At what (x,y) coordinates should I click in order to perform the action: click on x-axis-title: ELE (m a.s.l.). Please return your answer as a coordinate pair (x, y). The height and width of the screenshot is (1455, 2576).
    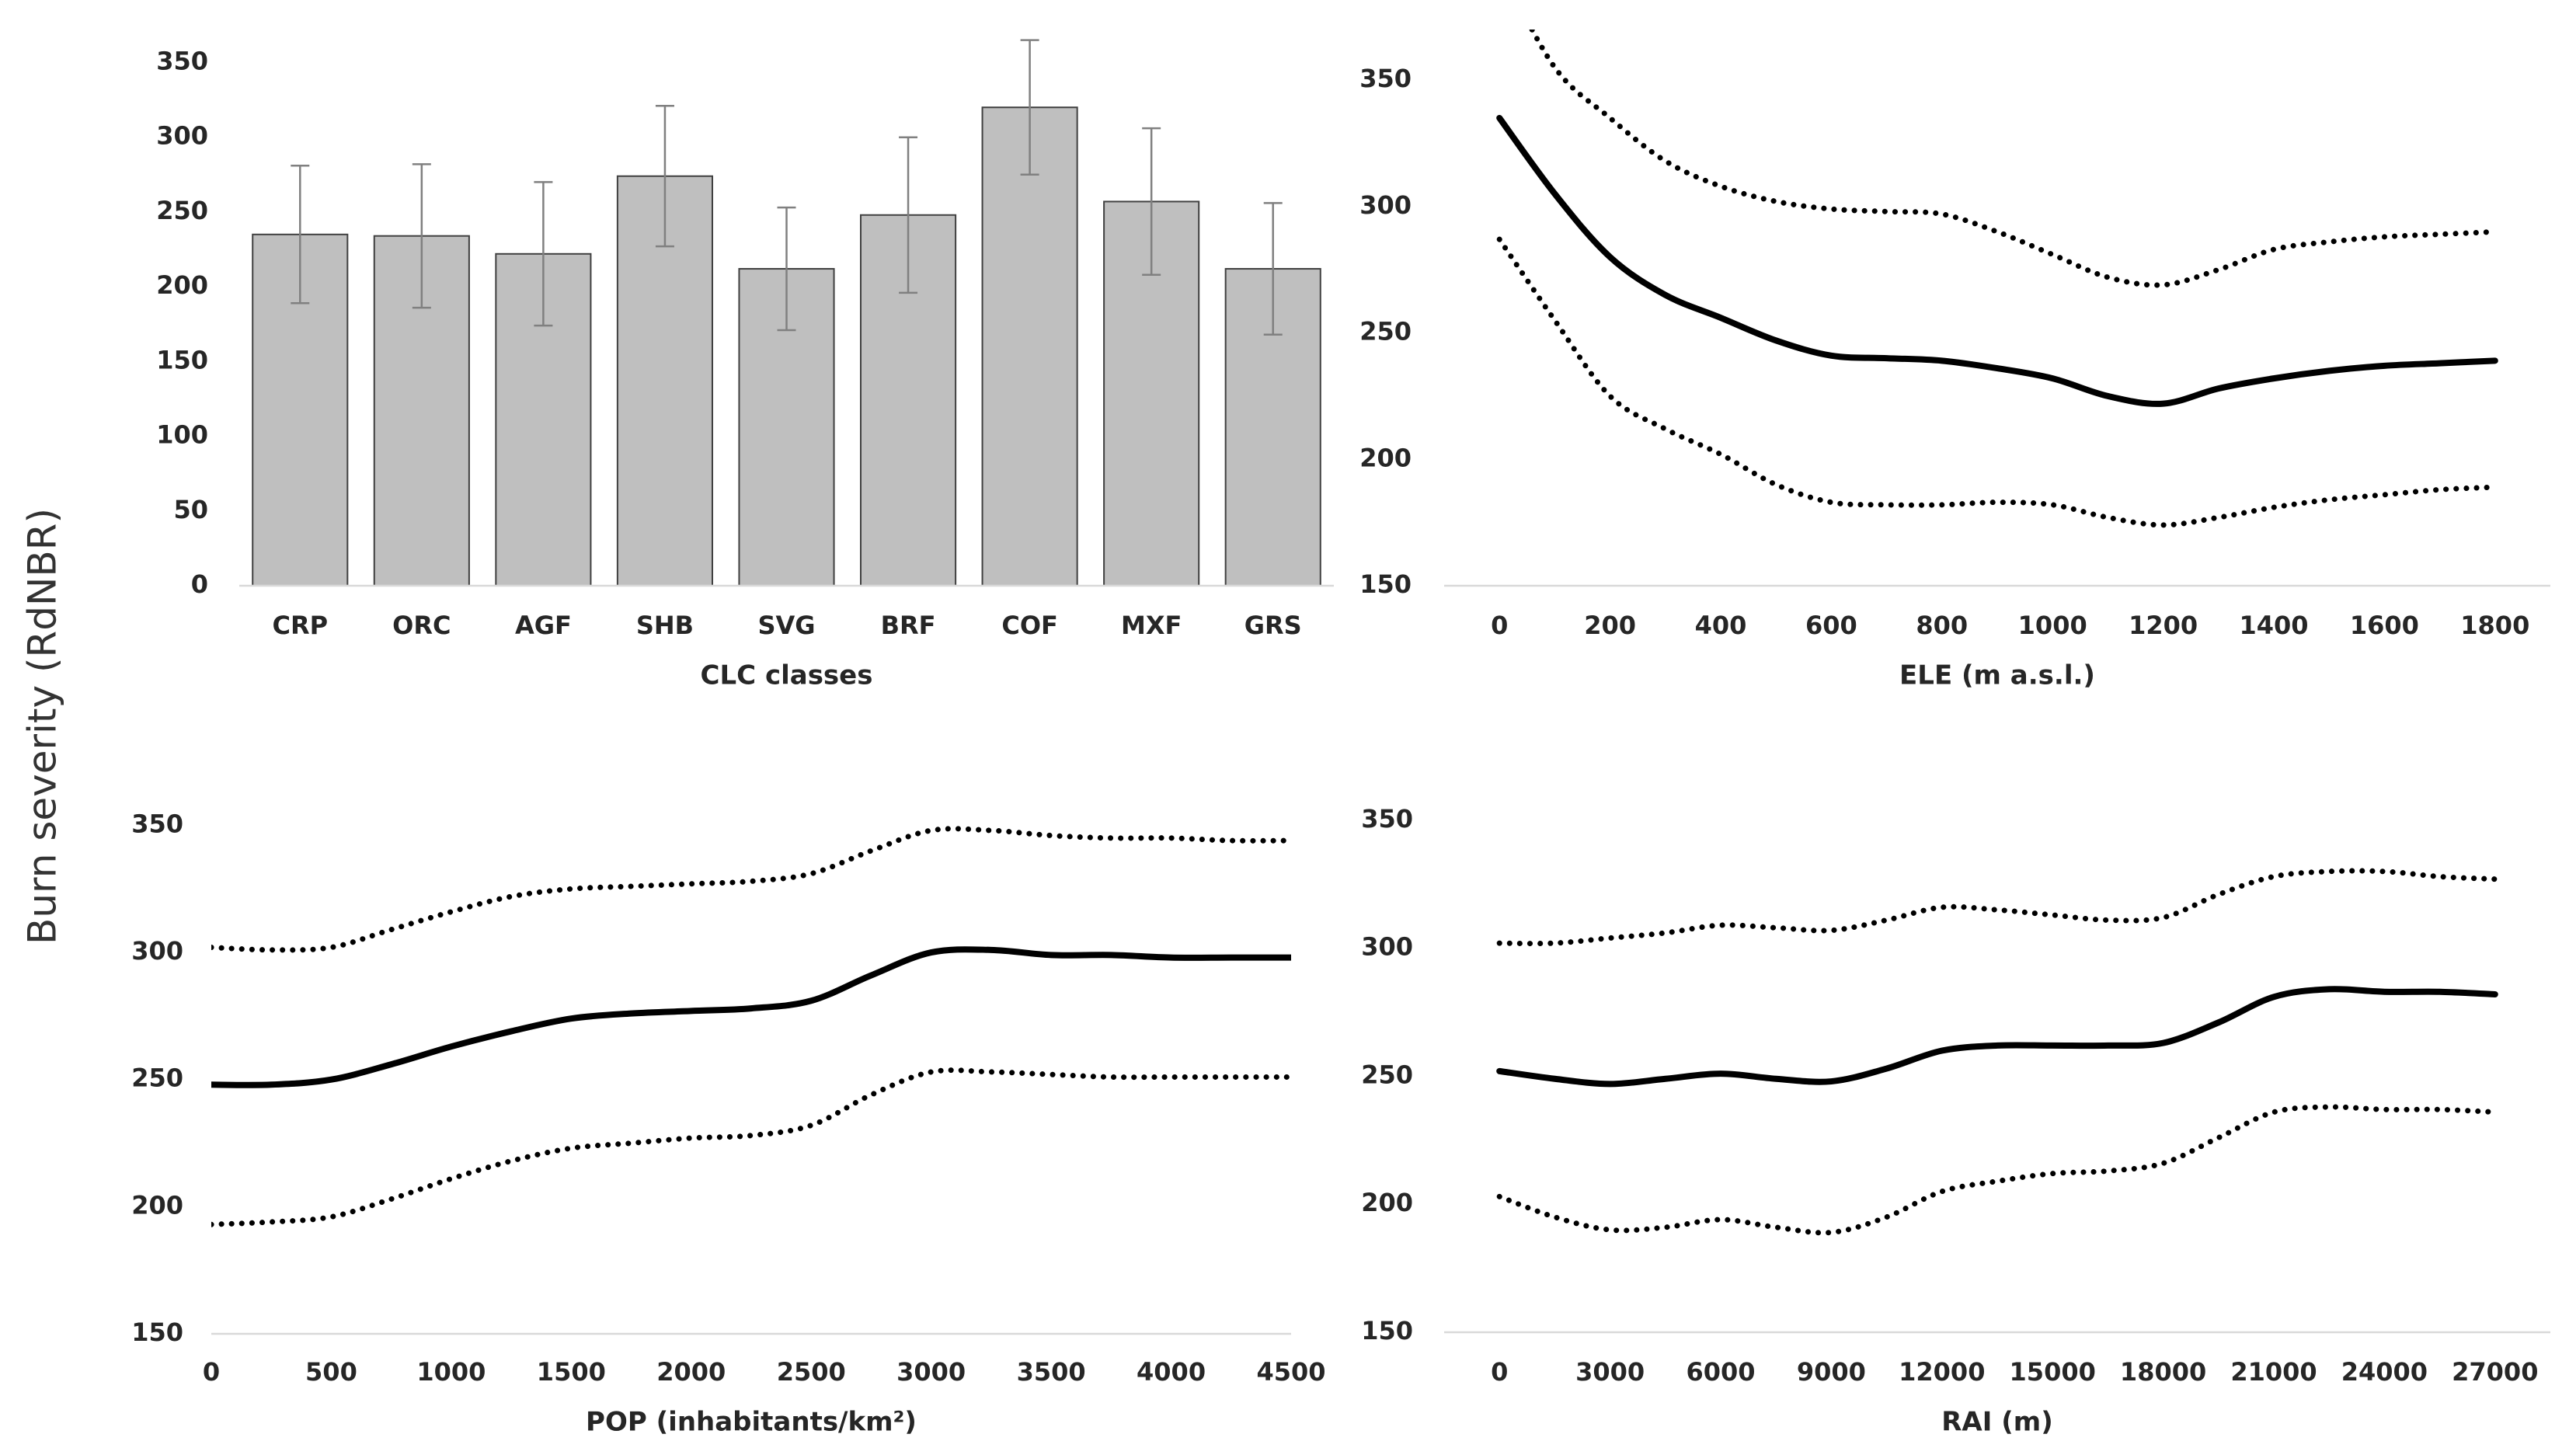
    Looking at the image, I should click on (1997, 675).